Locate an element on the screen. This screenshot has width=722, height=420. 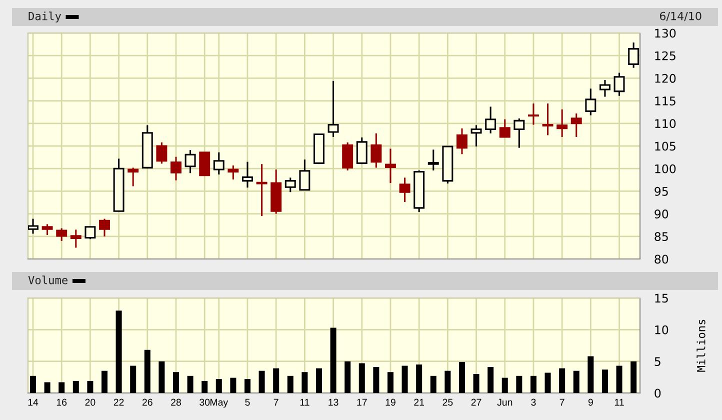
y-tick-label: 0 is located at coordinates (657, 393).